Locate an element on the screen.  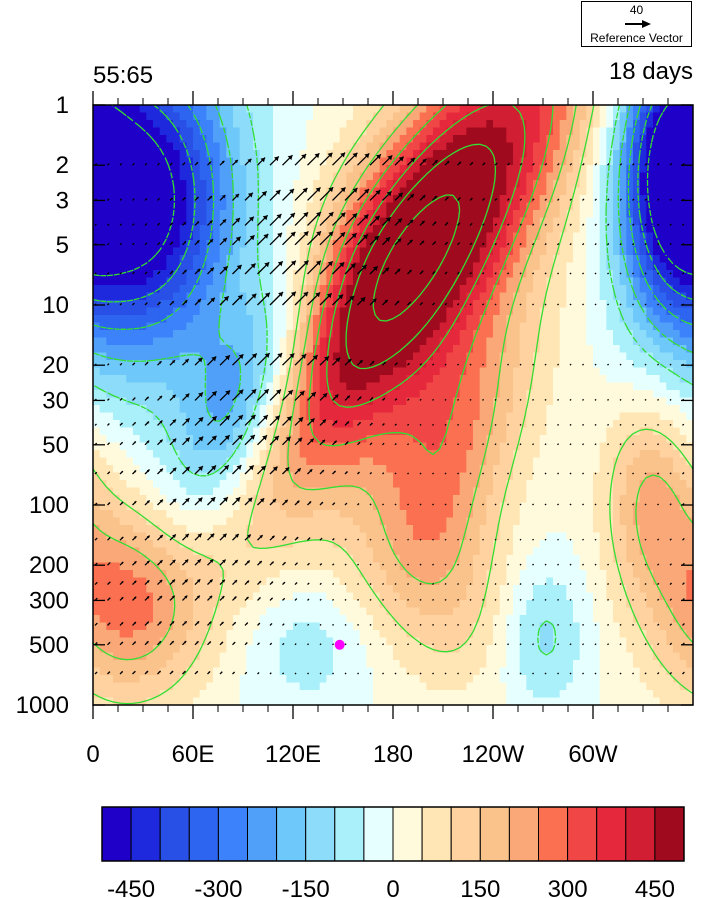
reference-arrow-icon is located at coordinates (638, 24).